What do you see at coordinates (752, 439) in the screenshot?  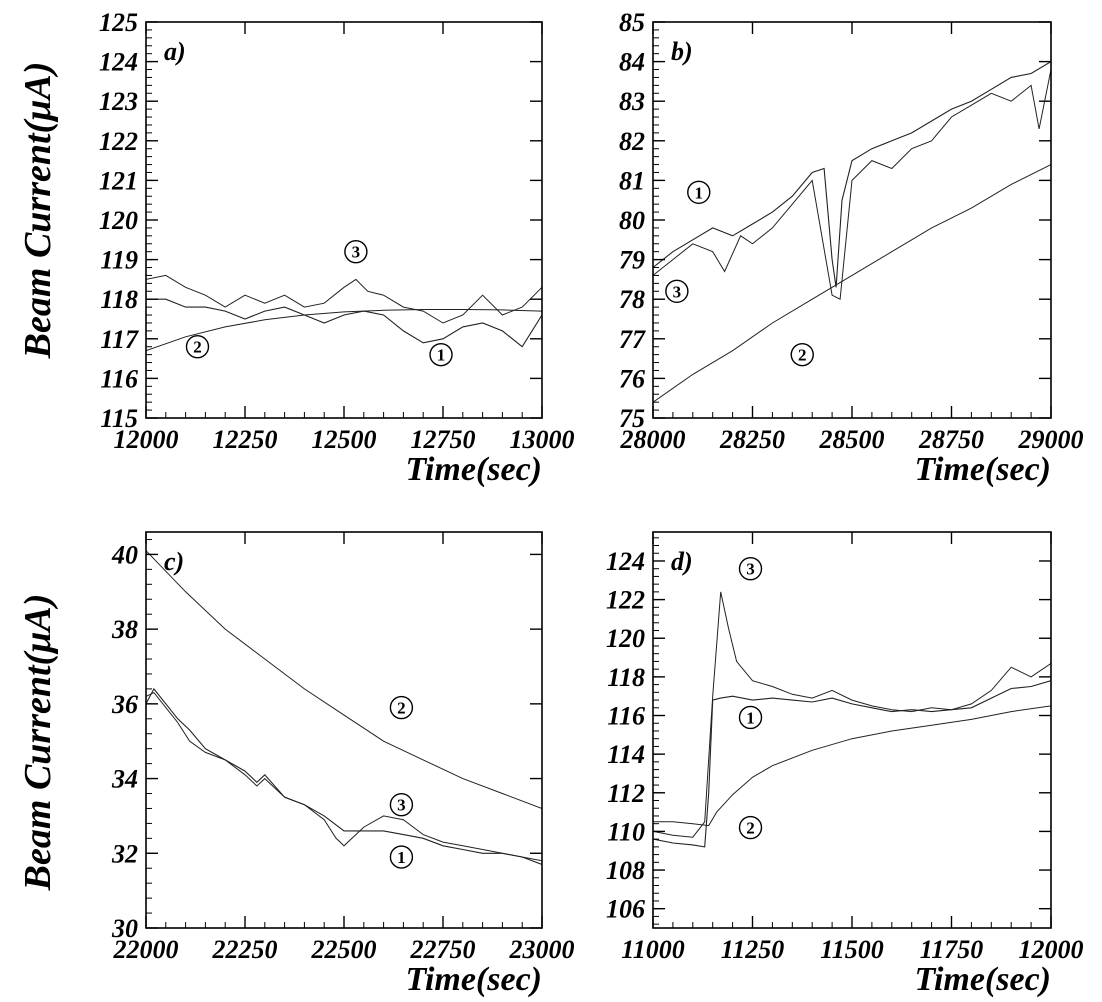 I see `x-tick-label: 28250` at bounding box center [752, 439].